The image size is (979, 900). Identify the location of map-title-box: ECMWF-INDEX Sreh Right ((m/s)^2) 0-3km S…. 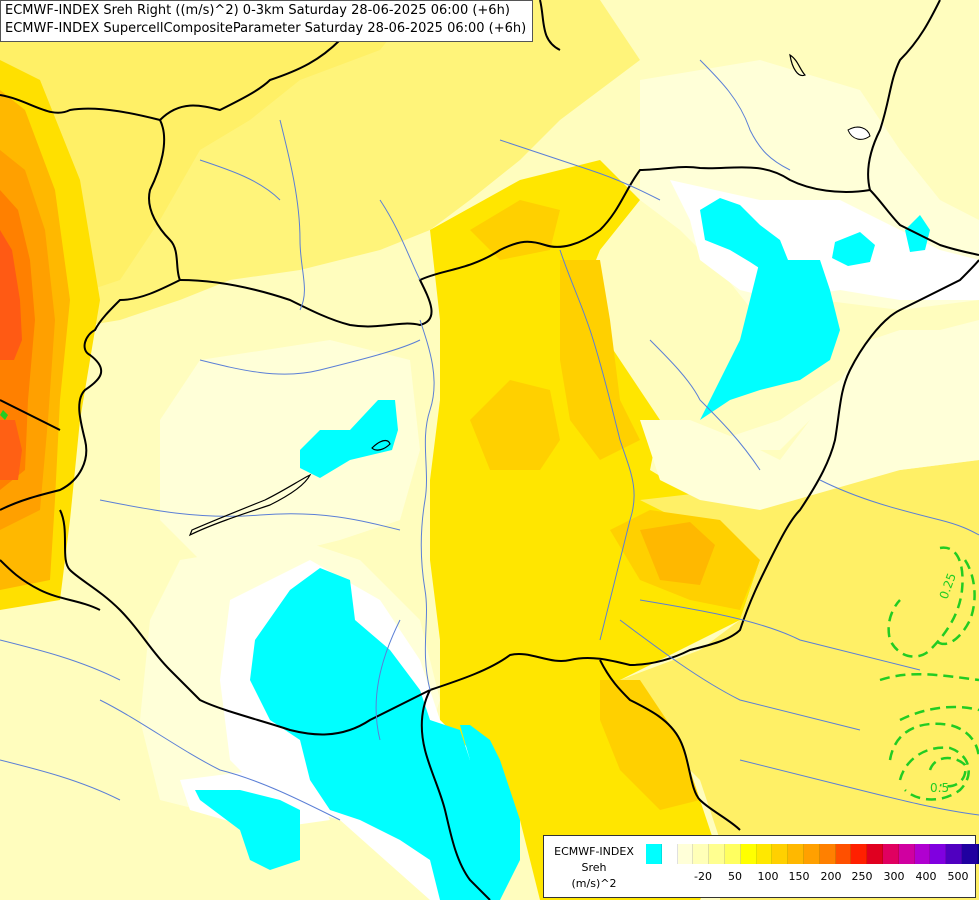
(267, 21).